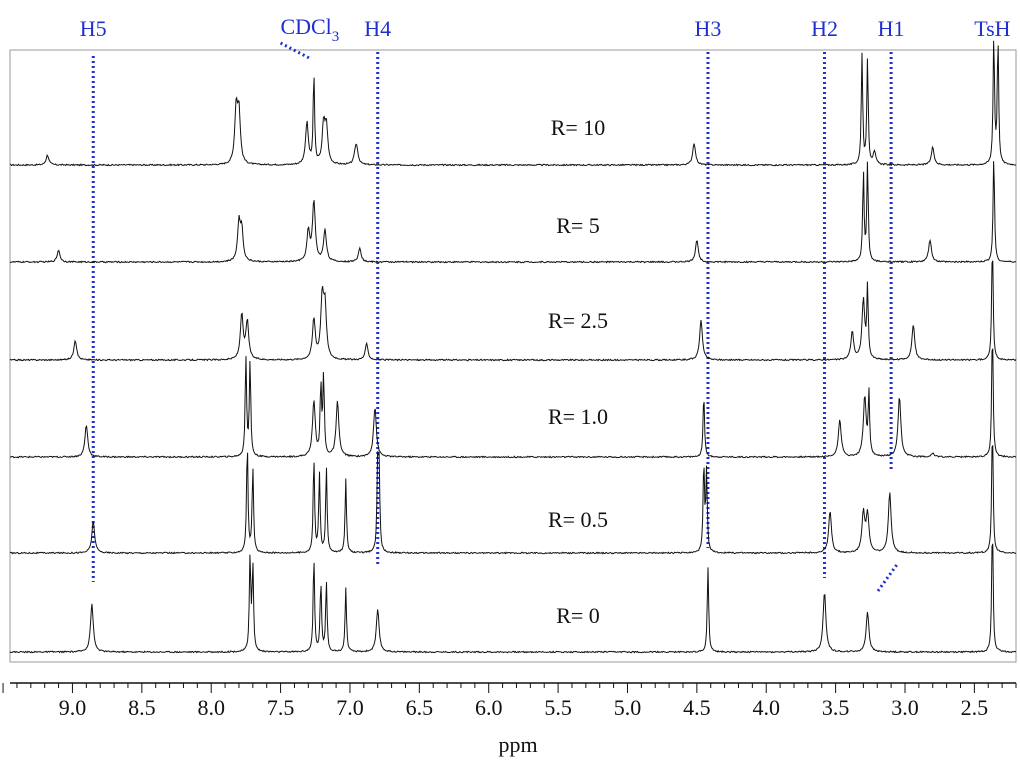 The height and width of the screenshot is (764, 1020). Describe the element at coordinates (578, 519) in the screenshot. I see `ratio-label: R= 0.5` at that location.